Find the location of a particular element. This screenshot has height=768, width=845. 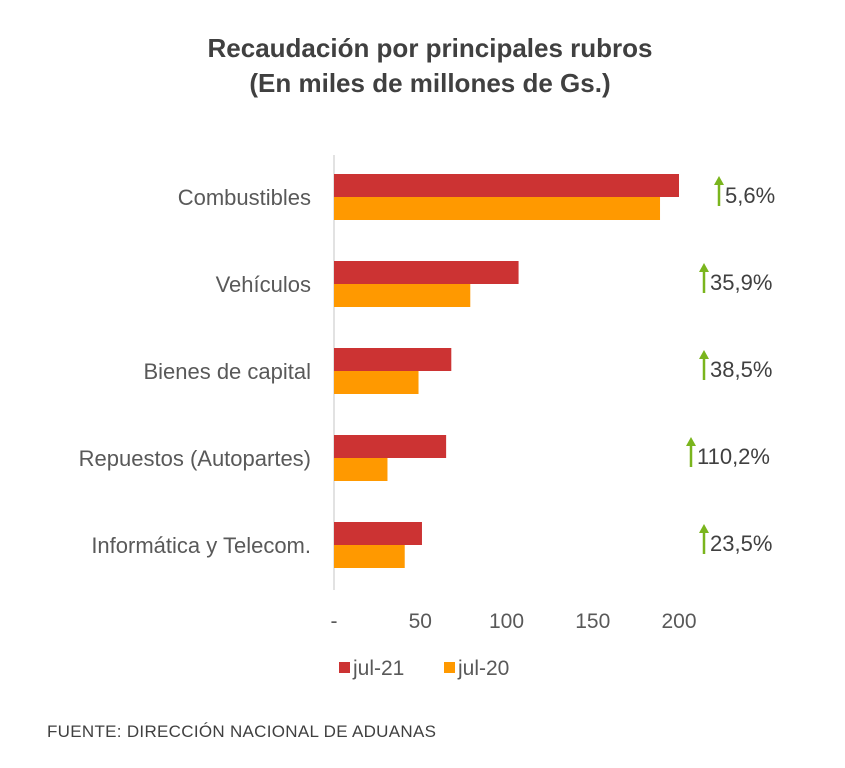

growth-label: 23,5% is located at coordinates (741, 543).